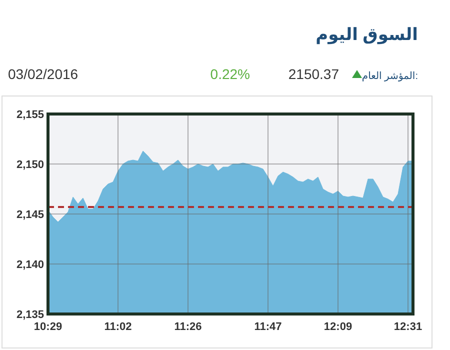 The height and width of the screenshot is (350, 450). I want to click on x-tick-label: 11:47, so click(268, 327).